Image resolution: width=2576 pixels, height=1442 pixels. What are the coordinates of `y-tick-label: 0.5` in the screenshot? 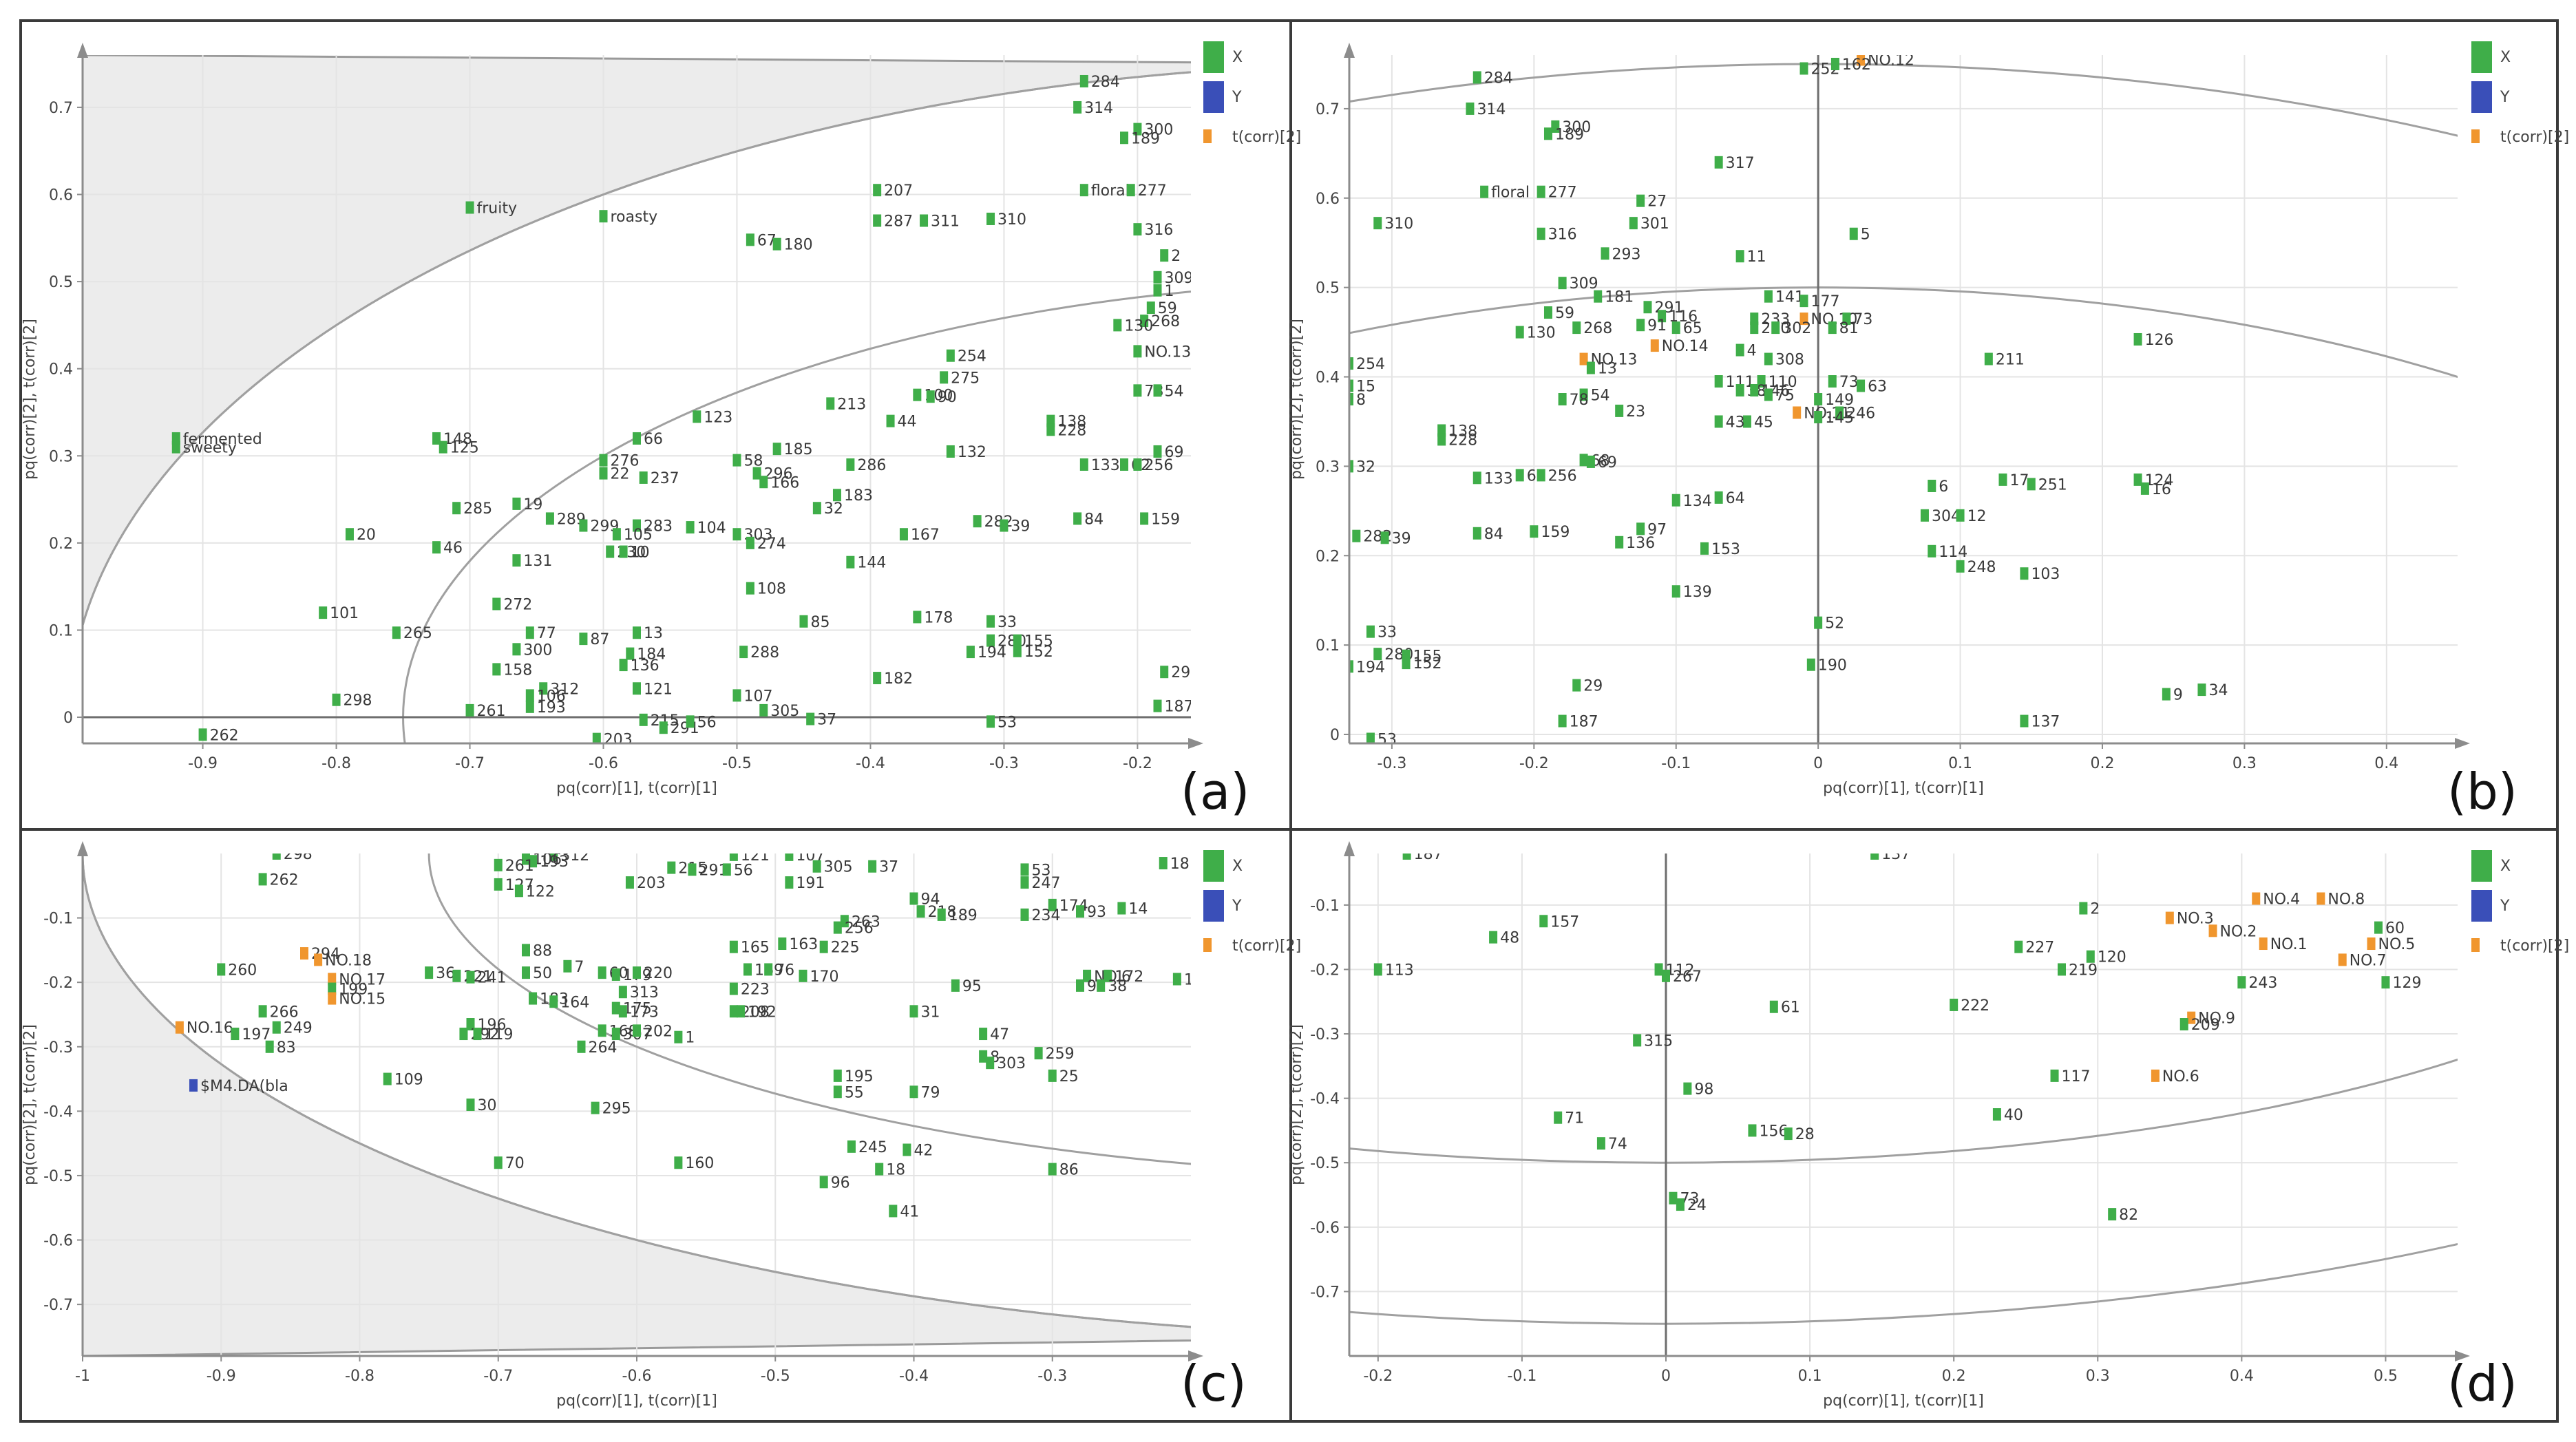 It's located at (1328, 288).